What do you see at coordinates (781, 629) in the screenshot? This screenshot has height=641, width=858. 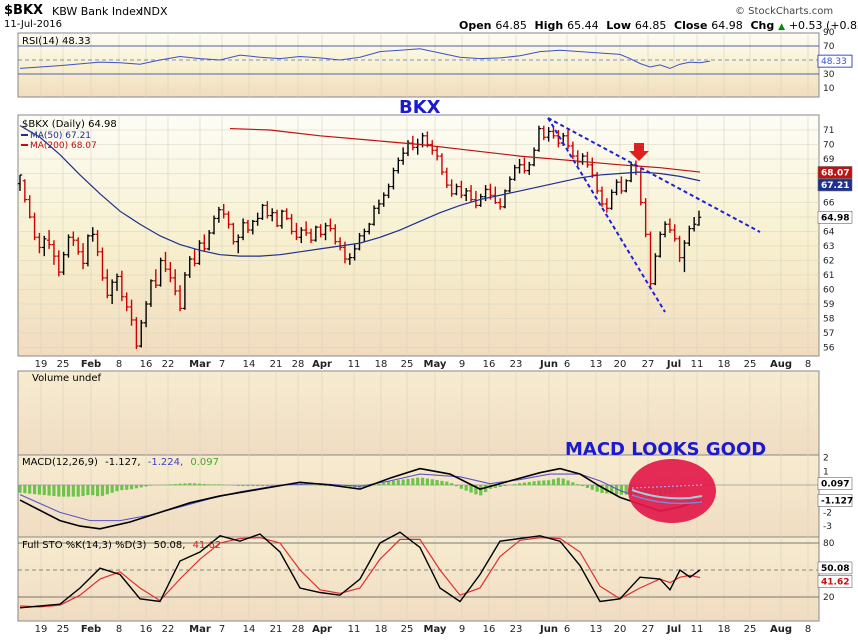 I see `x-tick-label: Aug` at bounding box center [781, 629].